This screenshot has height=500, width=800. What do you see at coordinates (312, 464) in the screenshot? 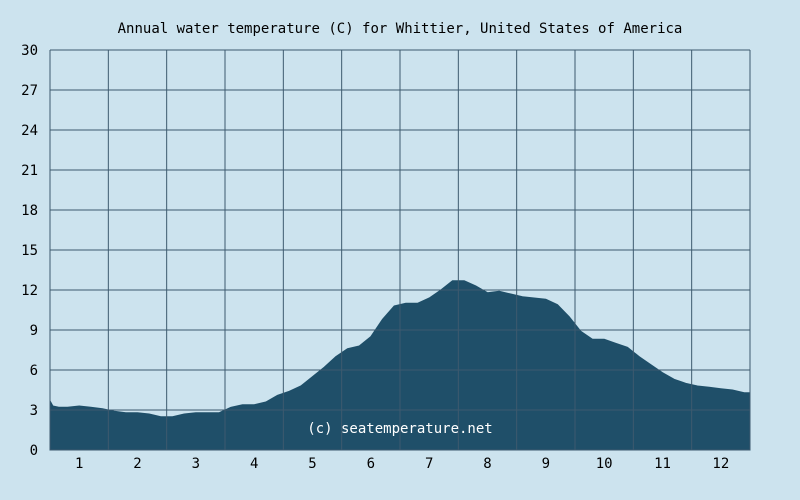
I see `x-tick-label: 5` at bounding box center [312, 464].